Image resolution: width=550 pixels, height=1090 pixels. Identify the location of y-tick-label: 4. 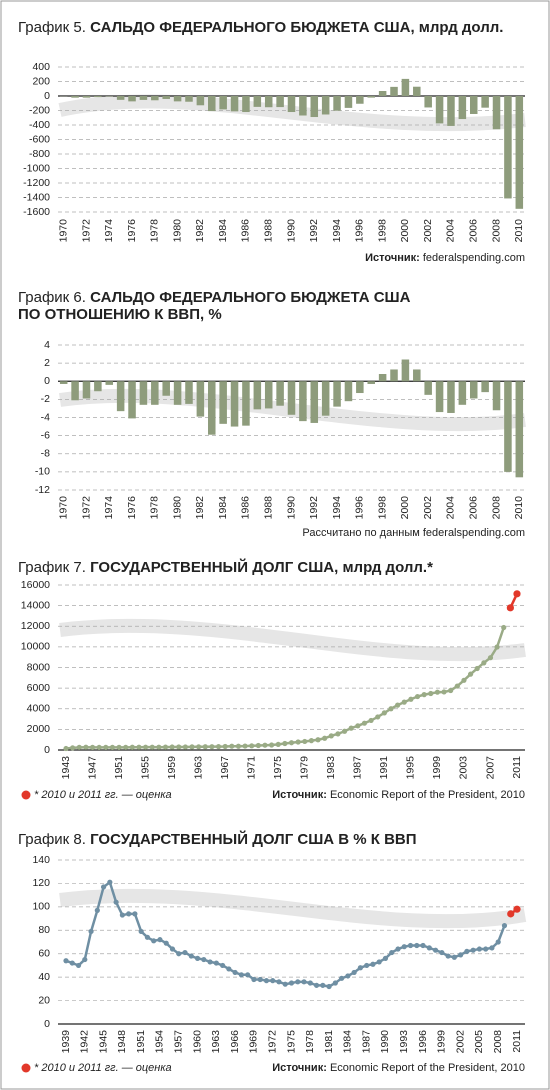
(47, 345).